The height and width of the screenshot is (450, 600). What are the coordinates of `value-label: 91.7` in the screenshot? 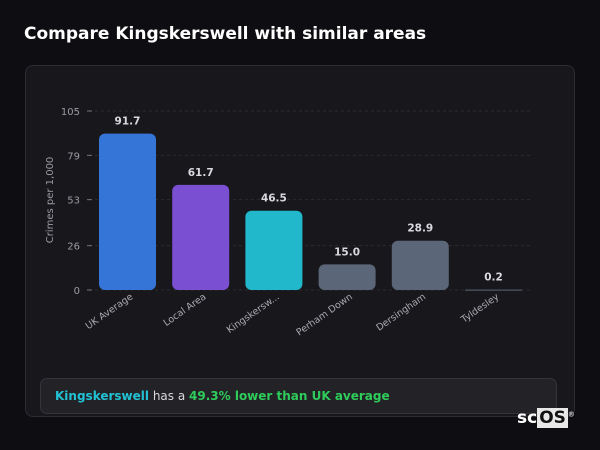 It's located at (128, 122).